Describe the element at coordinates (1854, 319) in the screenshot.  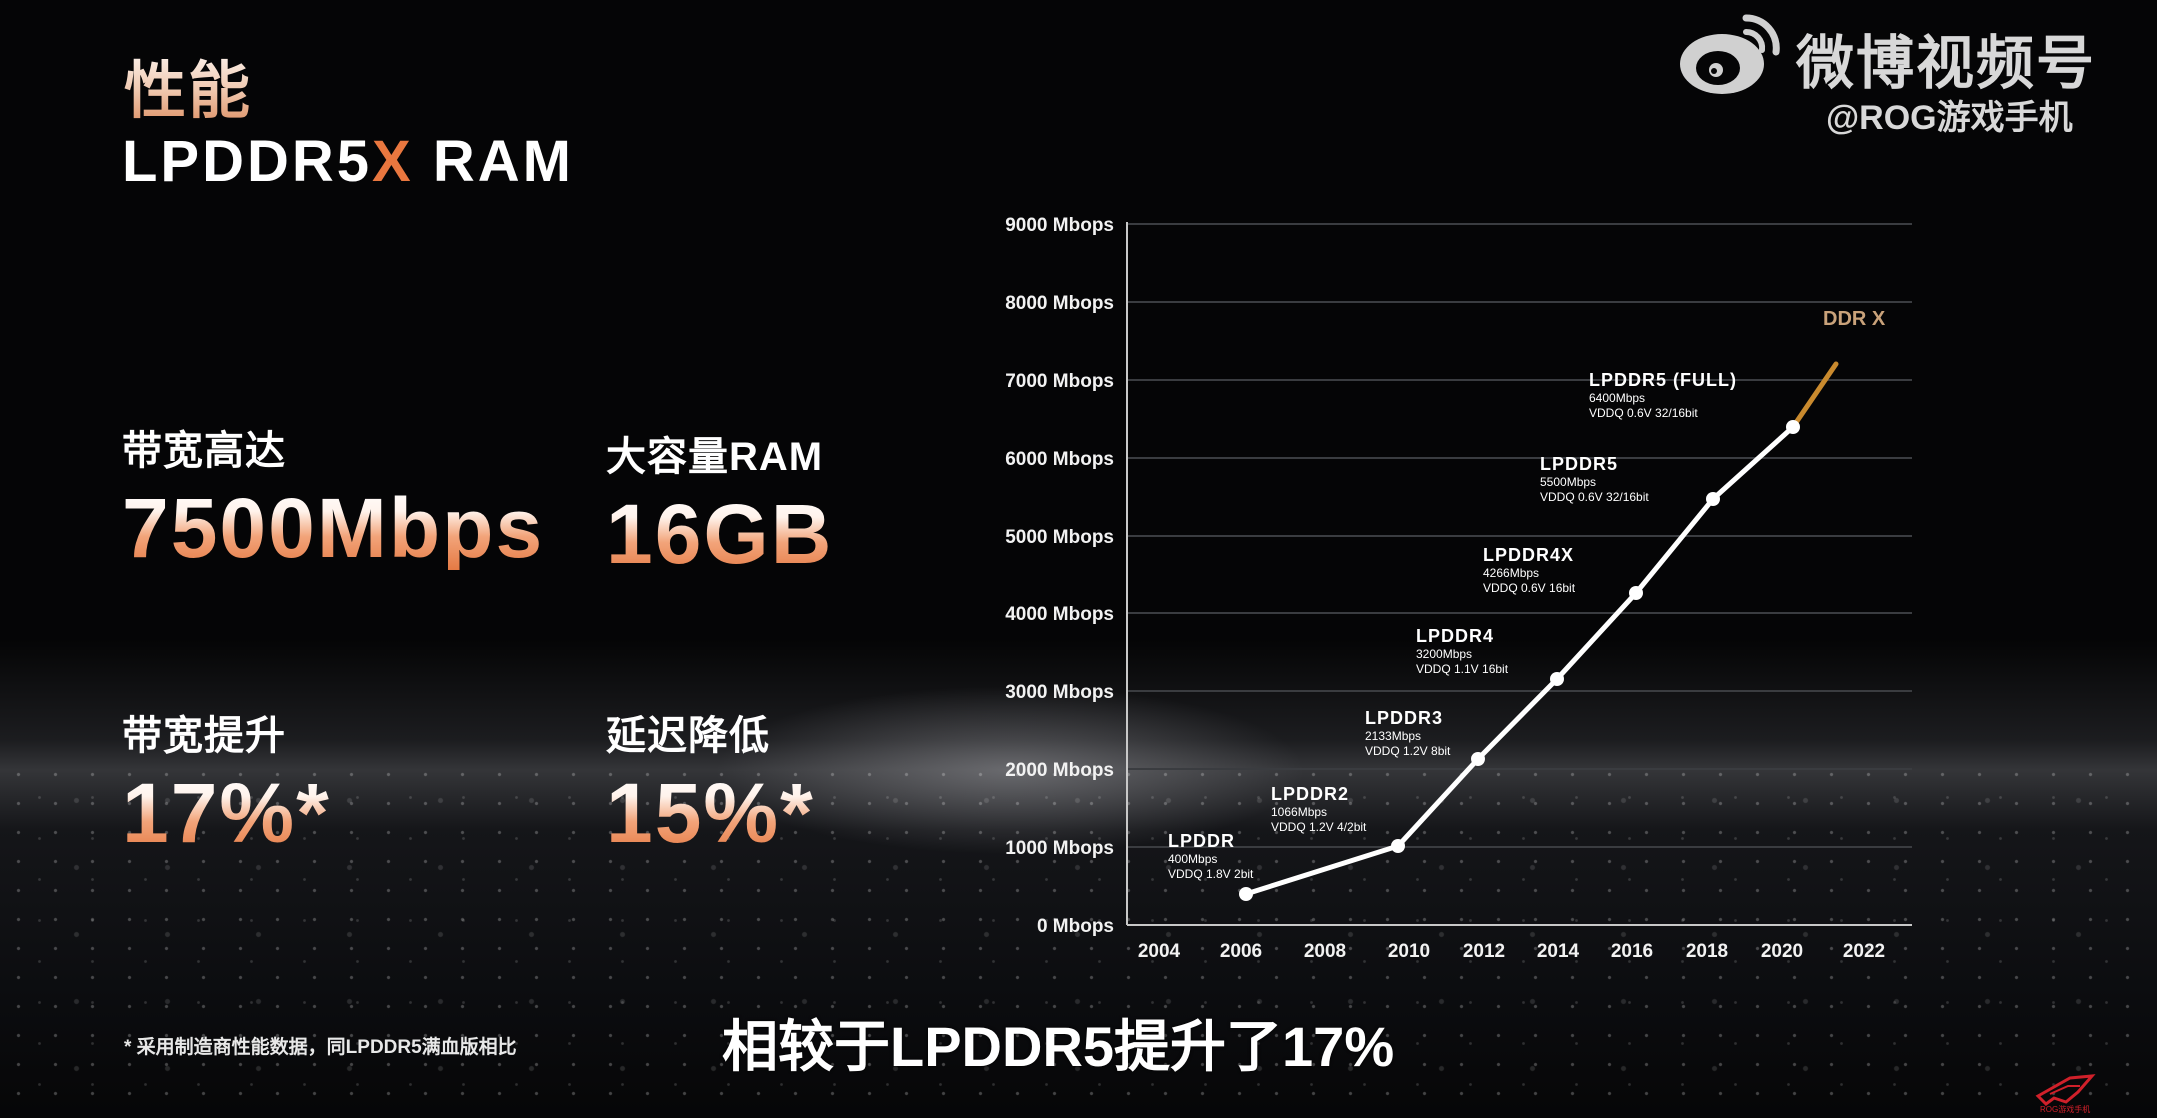
I see `ddrx-label: DDR X` at that location.